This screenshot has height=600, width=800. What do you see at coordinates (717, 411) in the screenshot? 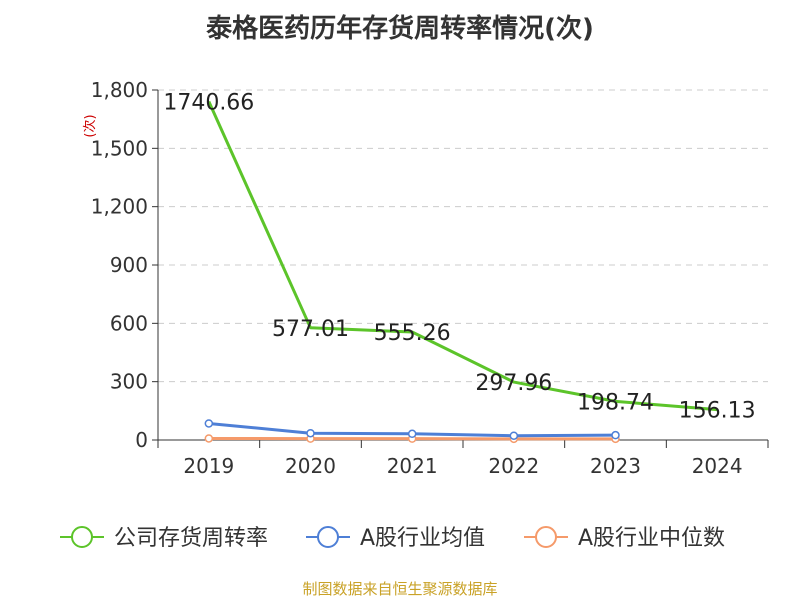
I see `data-label: 156.13` at bounding box center [717, 411].